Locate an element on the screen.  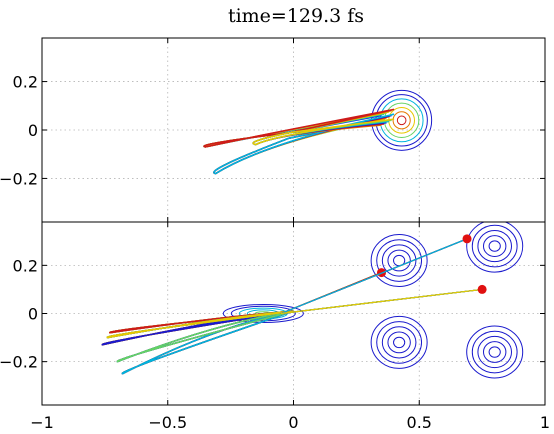
x-tick-label: 0.5 is located at coordinates (419, 422).